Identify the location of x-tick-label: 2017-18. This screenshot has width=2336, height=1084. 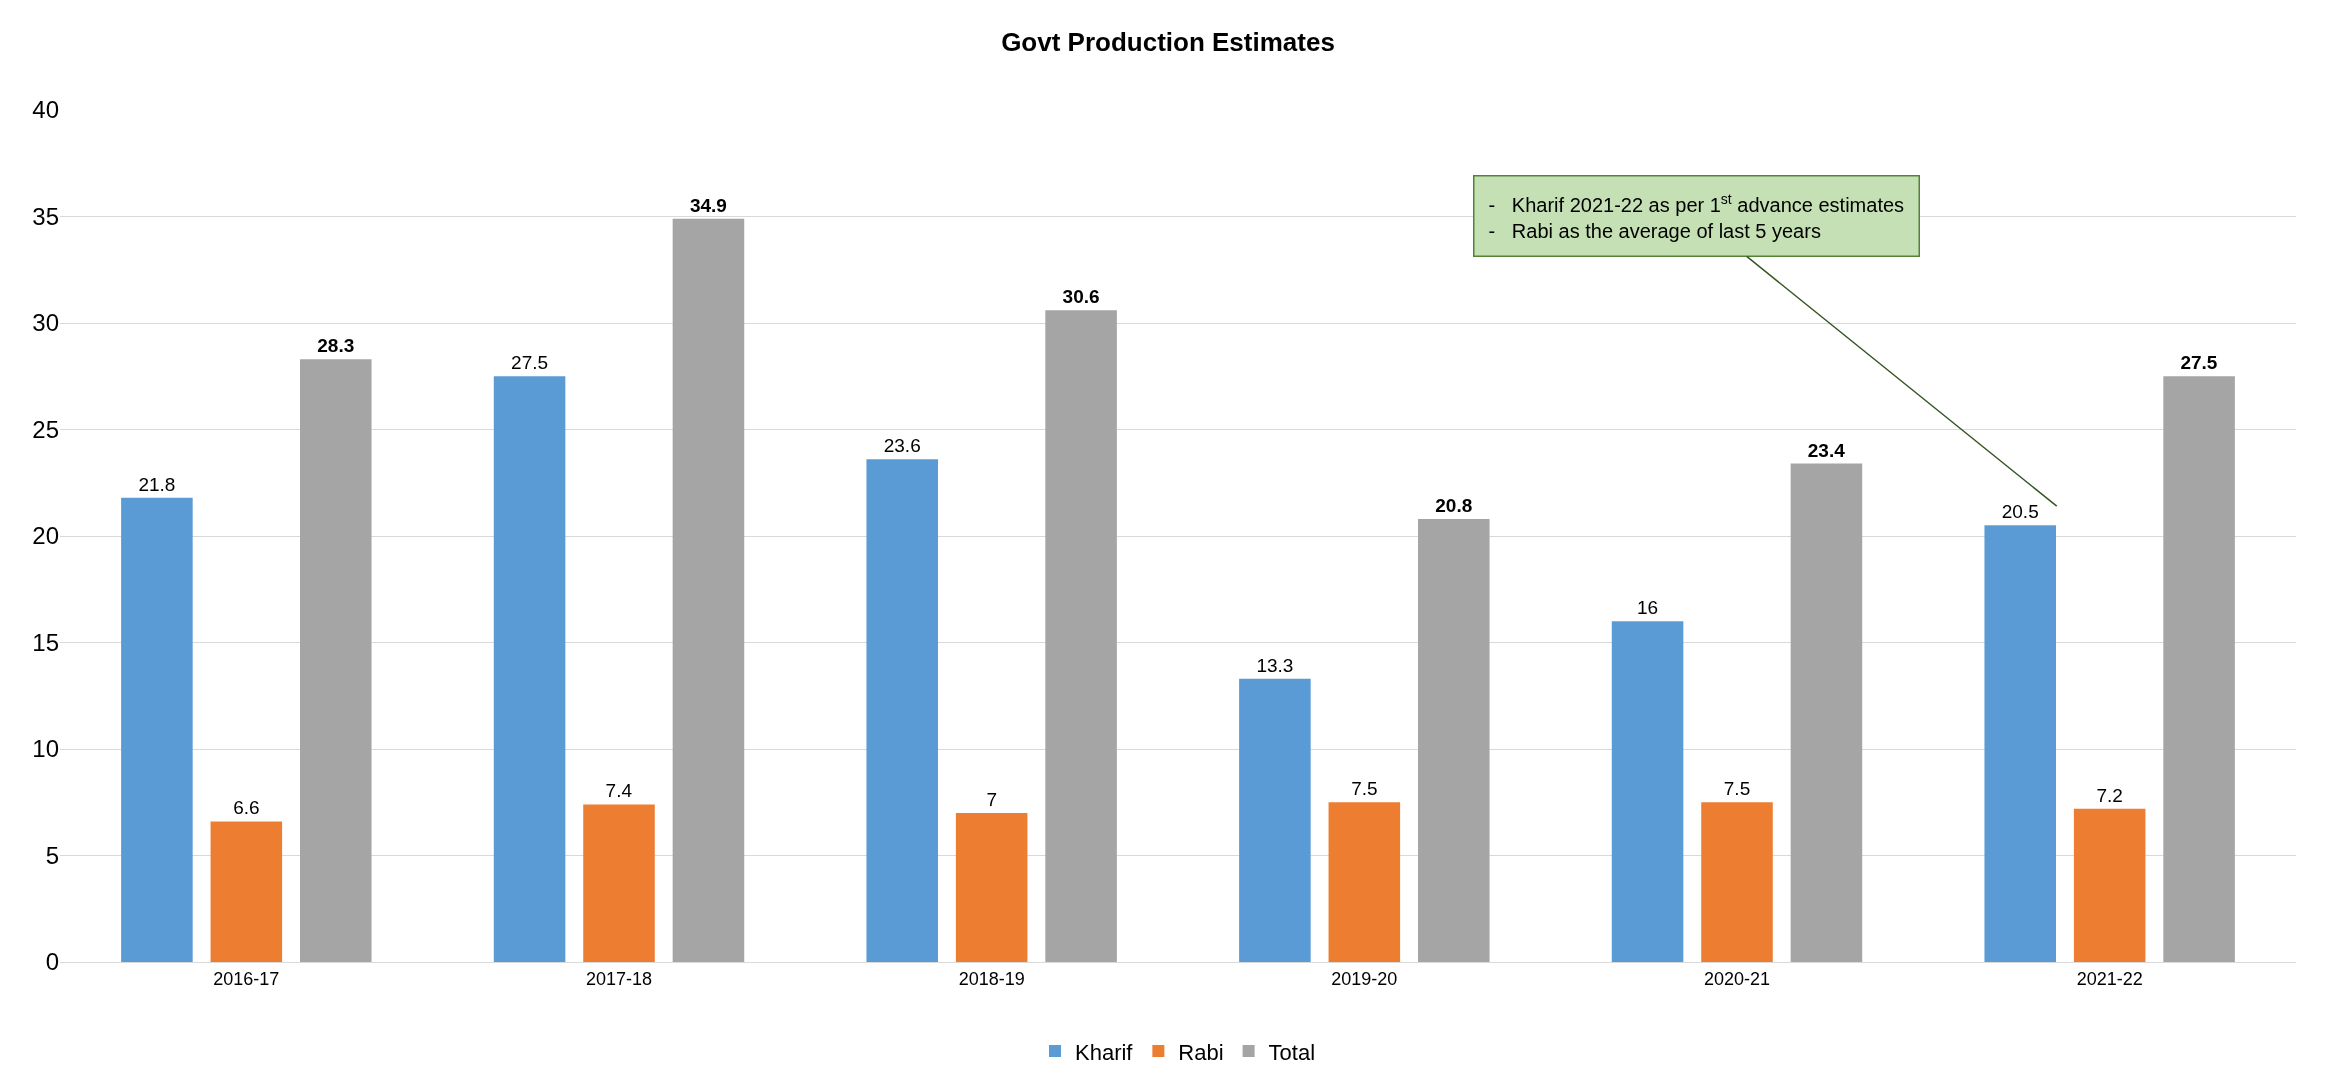
(619, 978).